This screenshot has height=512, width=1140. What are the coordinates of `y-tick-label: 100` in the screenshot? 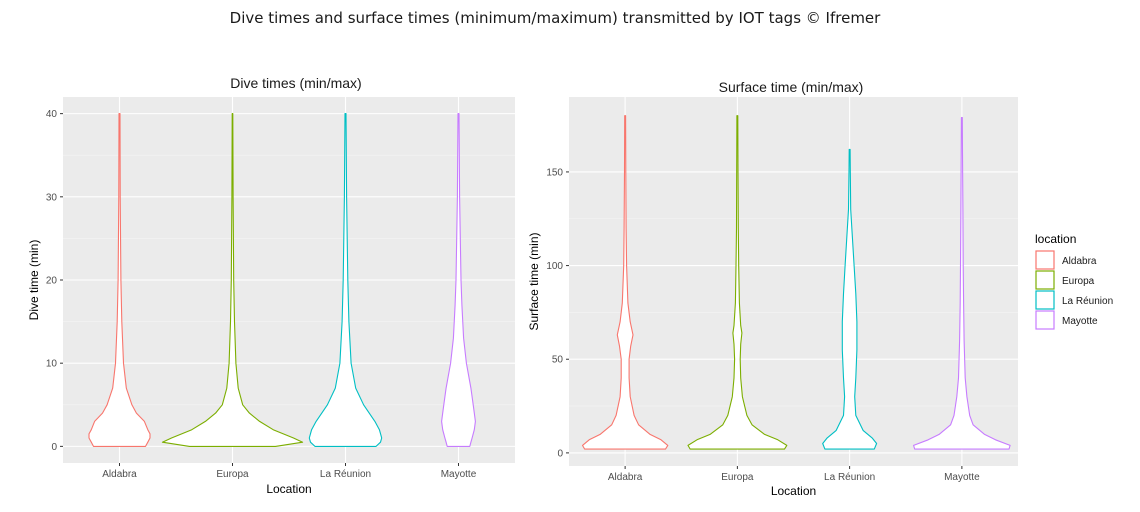 It's located at (554, 266).